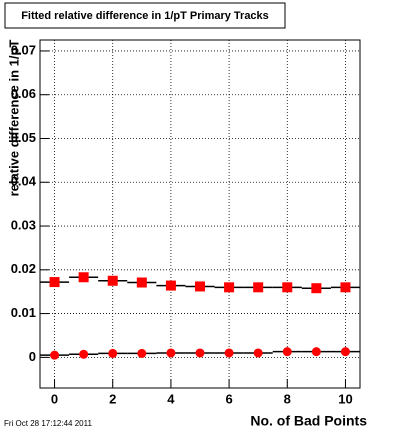  Describe the element at coordinates (23, 312) in the screenshot. I see `y-tick-label: 0.01` at that location.